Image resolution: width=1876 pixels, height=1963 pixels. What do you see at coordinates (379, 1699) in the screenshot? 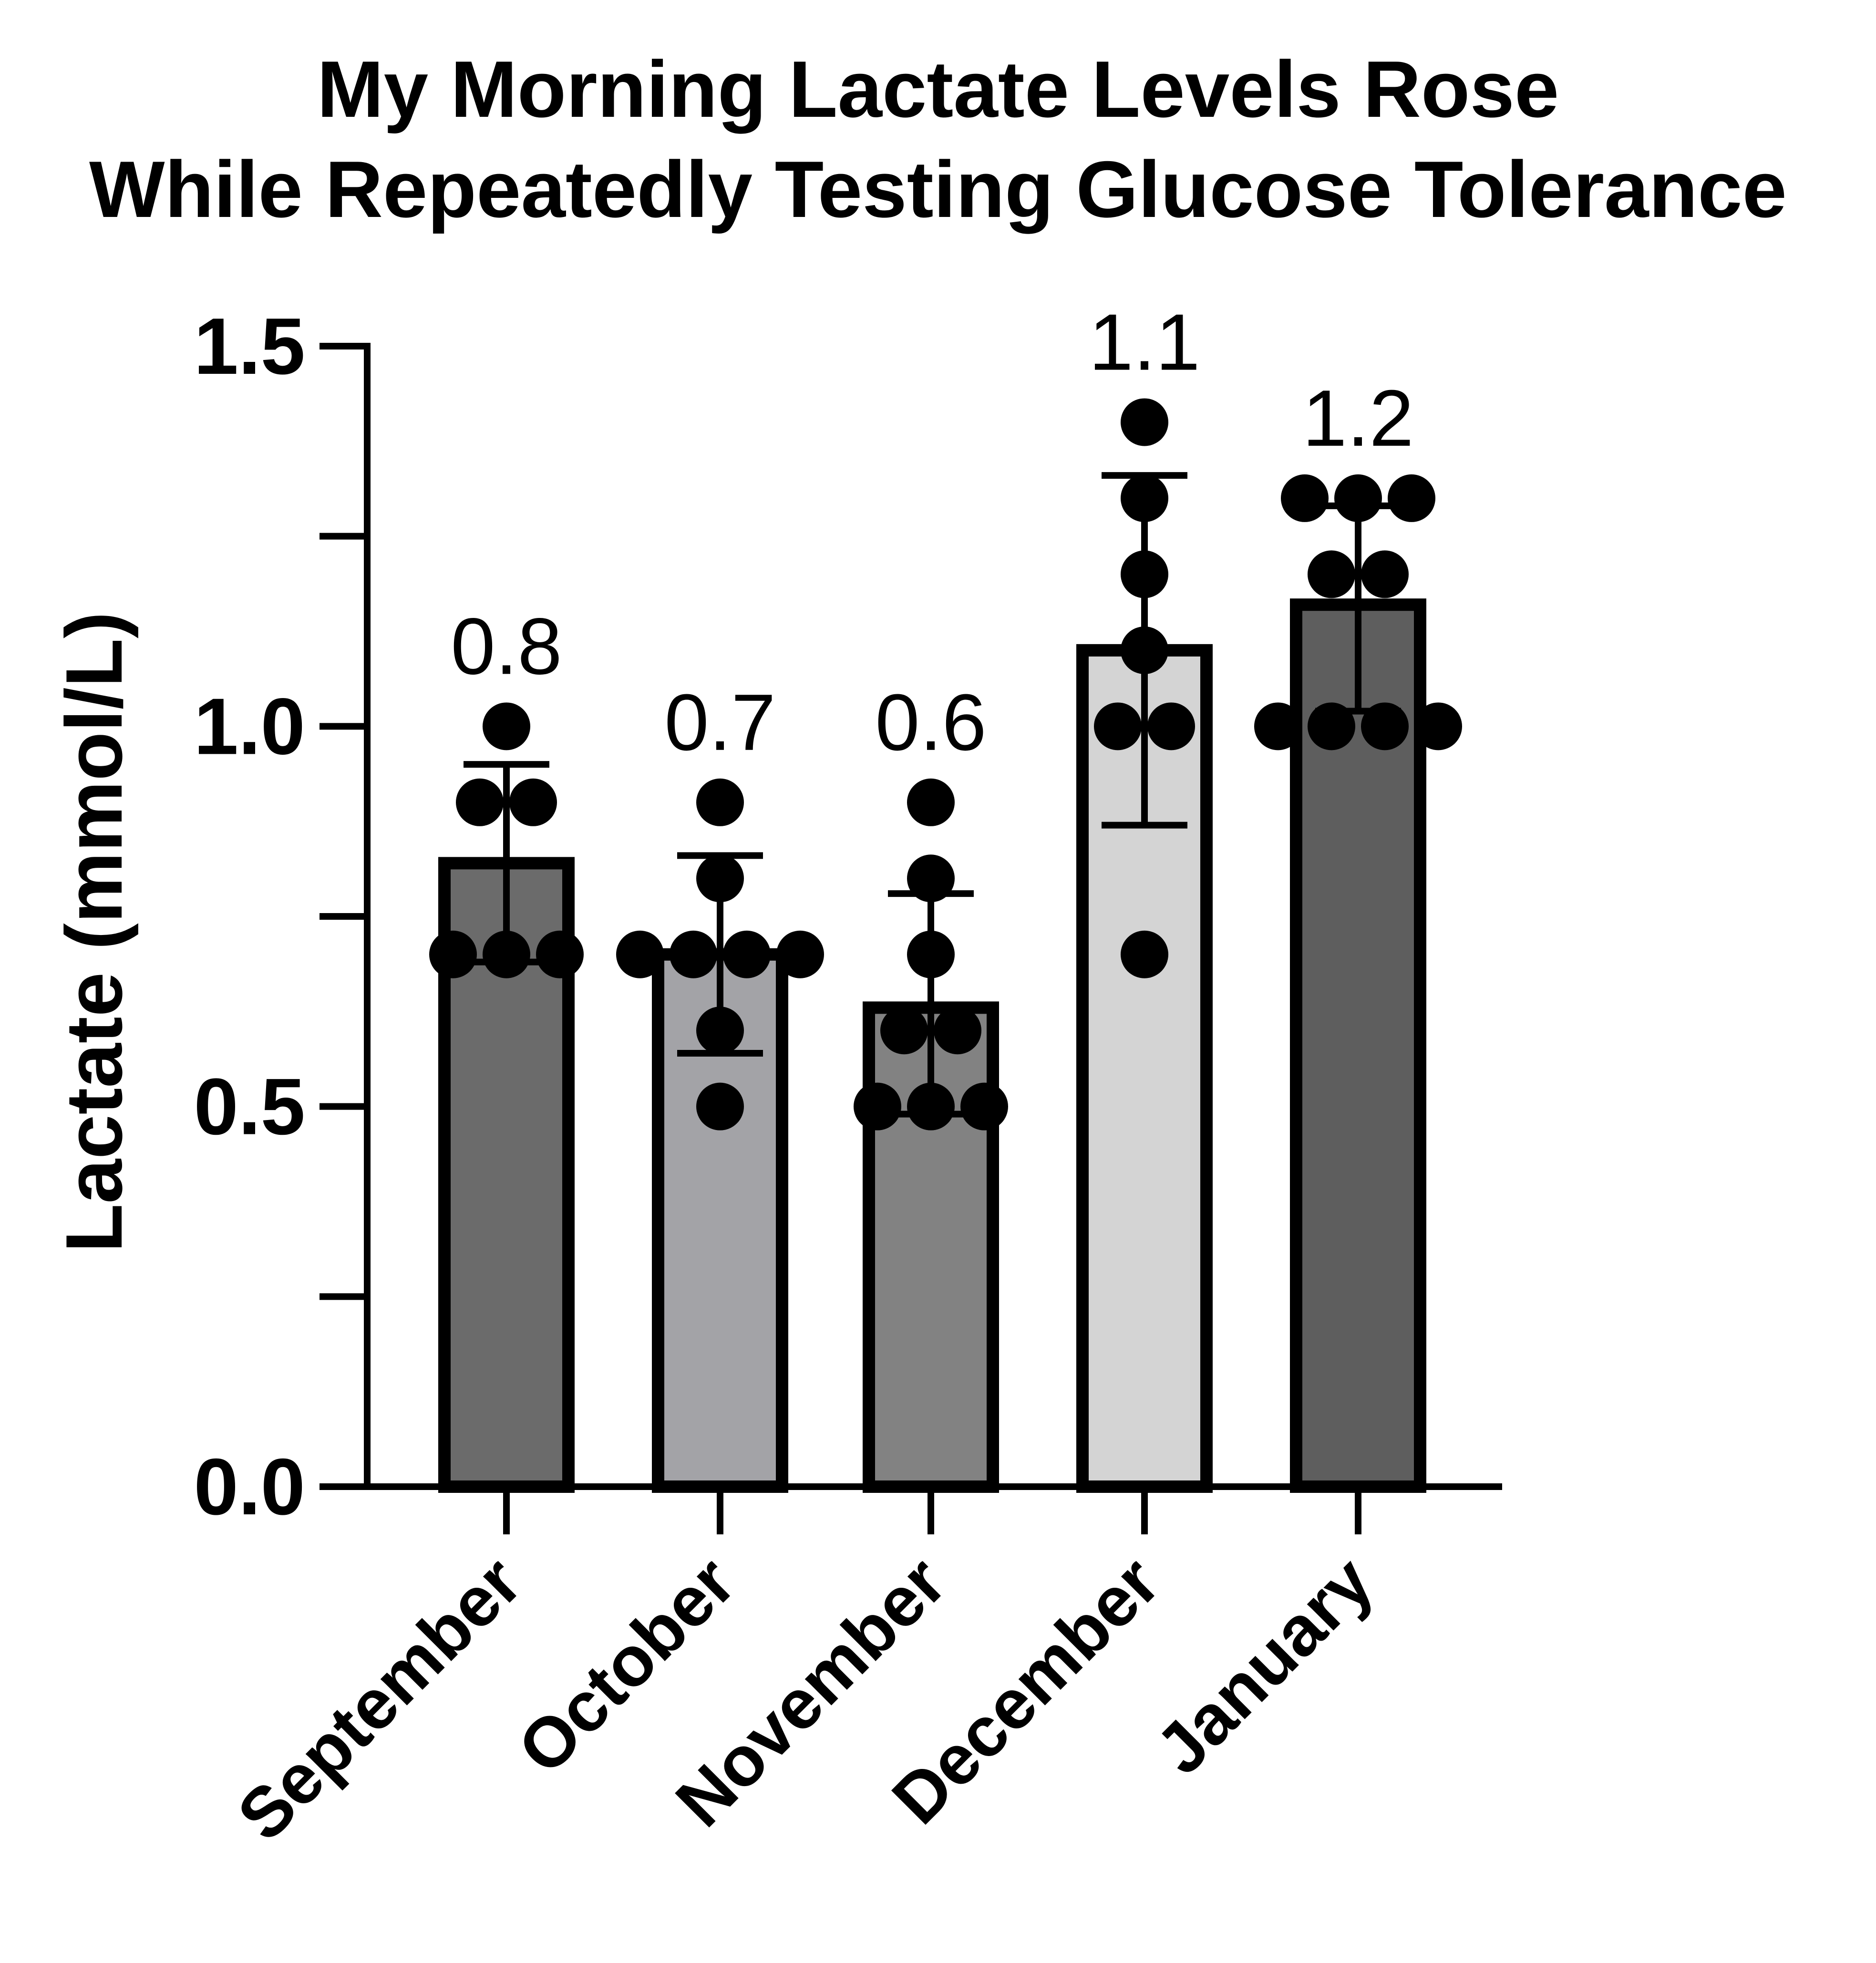
I see `x-tick-label-september: September` at bounding box center [379, 1699].